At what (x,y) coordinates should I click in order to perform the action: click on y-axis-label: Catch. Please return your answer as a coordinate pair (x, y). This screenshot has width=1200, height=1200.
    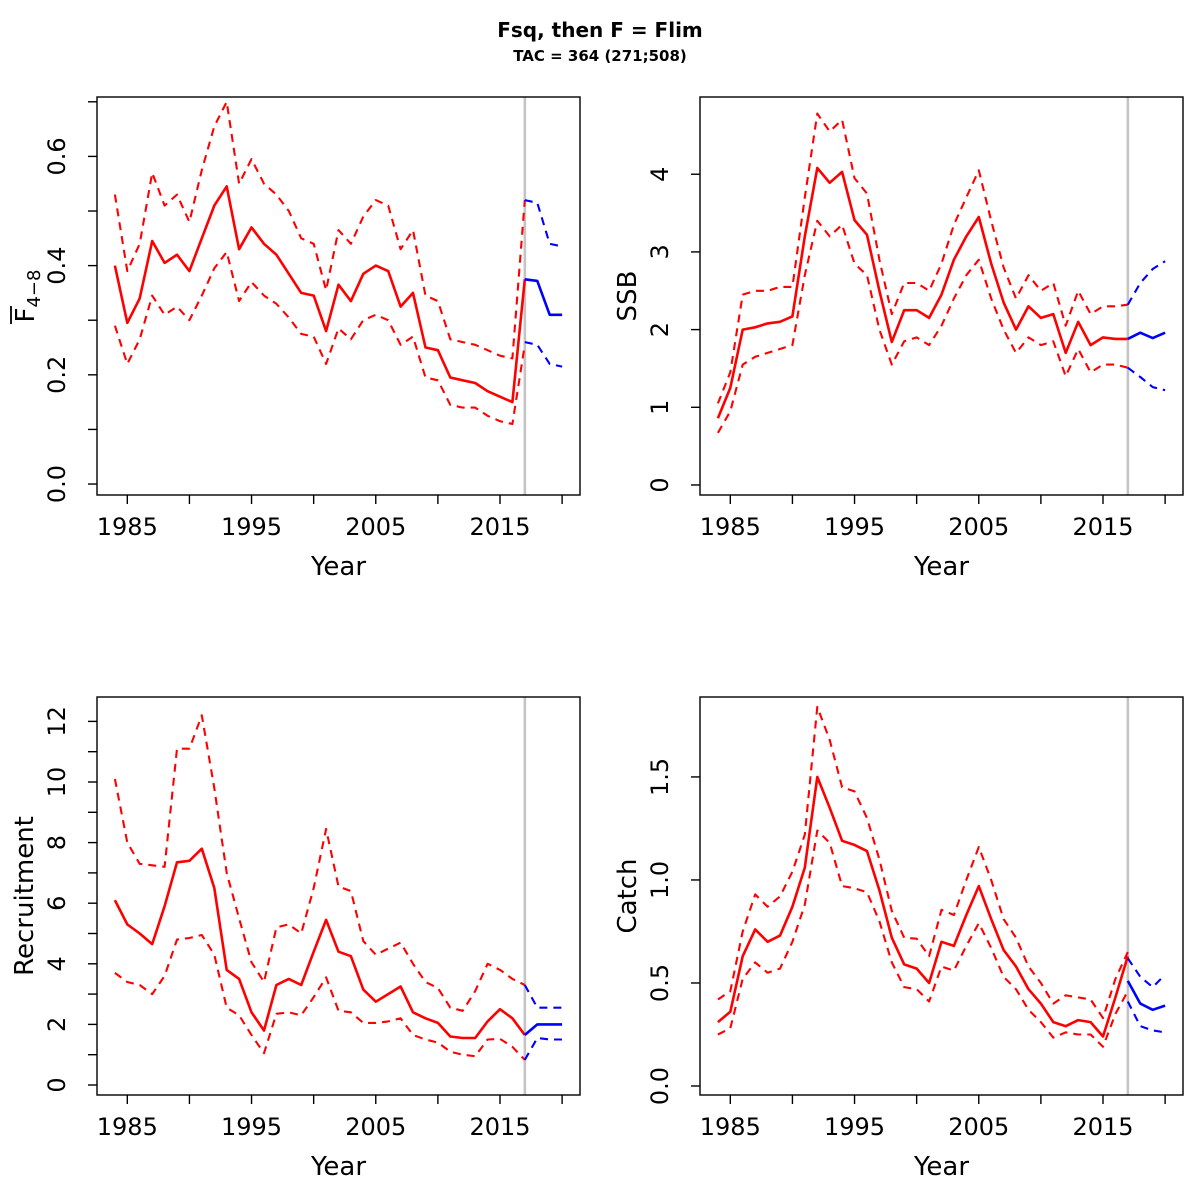
    Looking at the image, I should click on (628, 895).